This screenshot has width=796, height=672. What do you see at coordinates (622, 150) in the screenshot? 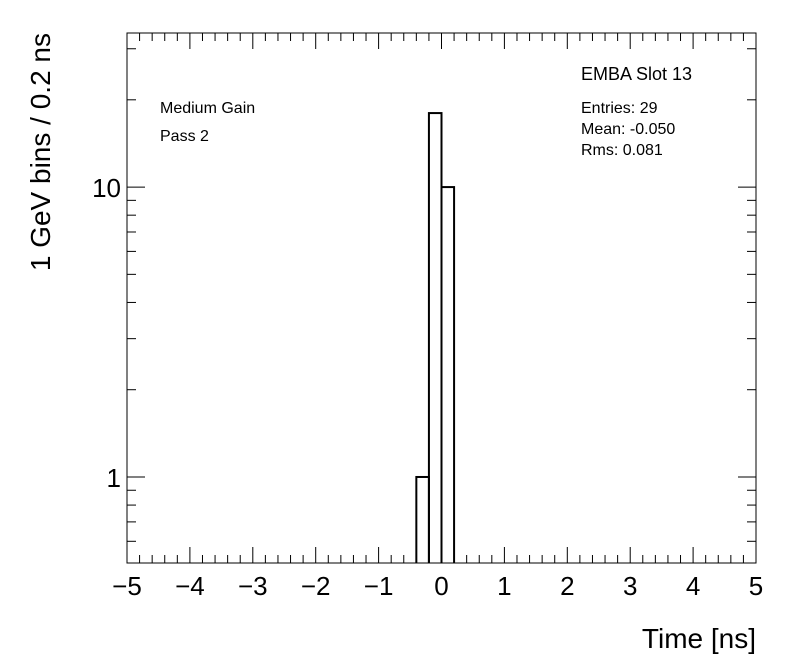
I see `stat: Rms: 0.081` at bounding box center [622, 150].